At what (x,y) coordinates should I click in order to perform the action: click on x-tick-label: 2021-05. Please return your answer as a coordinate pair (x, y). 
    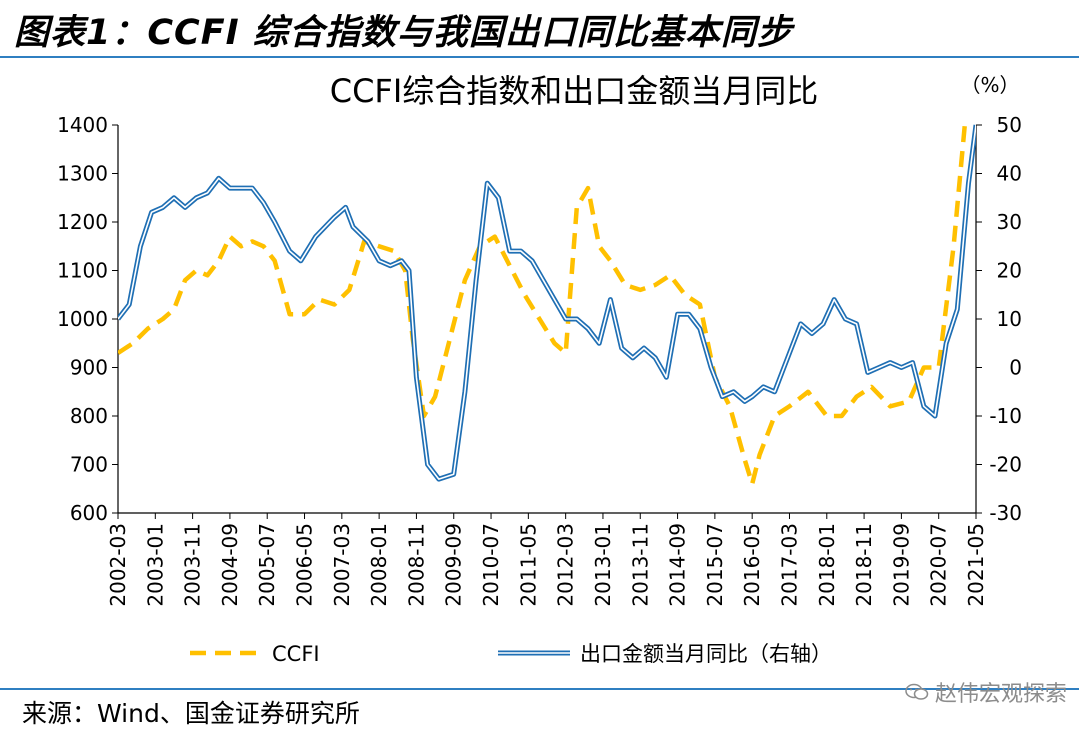
    Looking at the image, I should click on (976, 565).